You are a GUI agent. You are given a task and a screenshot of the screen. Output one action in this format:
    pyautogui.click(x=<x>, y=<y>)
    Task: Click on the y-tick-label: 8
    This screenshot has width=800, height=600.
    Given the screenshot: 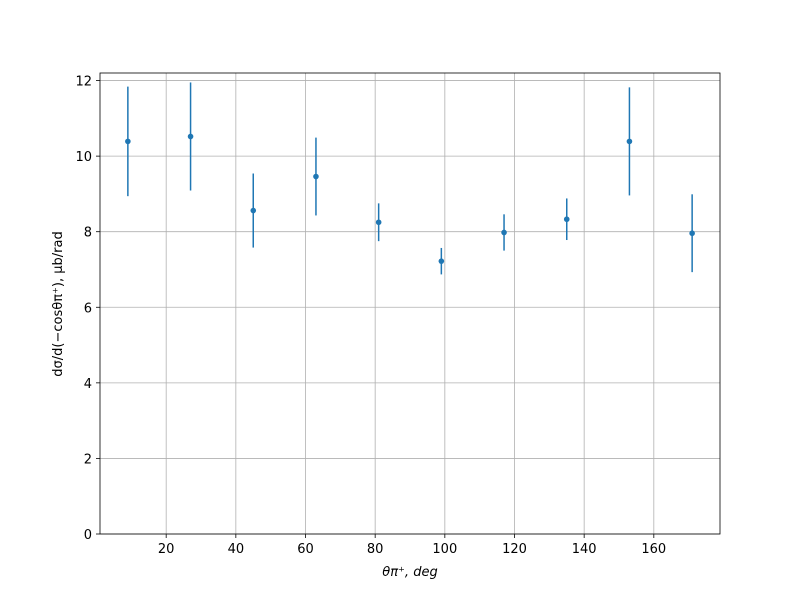 What is the action you would take?
    pyautogui.click(x=88, y=233)
    